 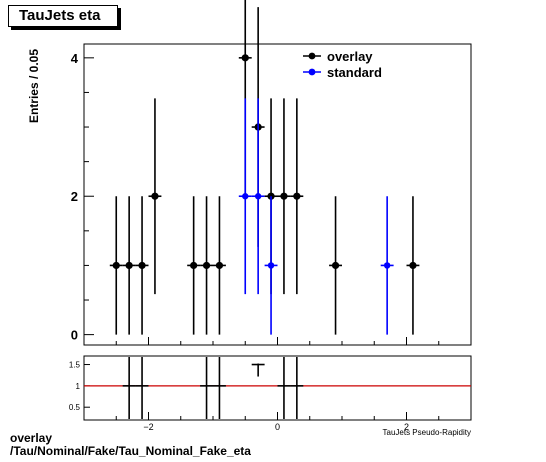 I want to click on x-tick-label: 2, so click(x=406, y=427).